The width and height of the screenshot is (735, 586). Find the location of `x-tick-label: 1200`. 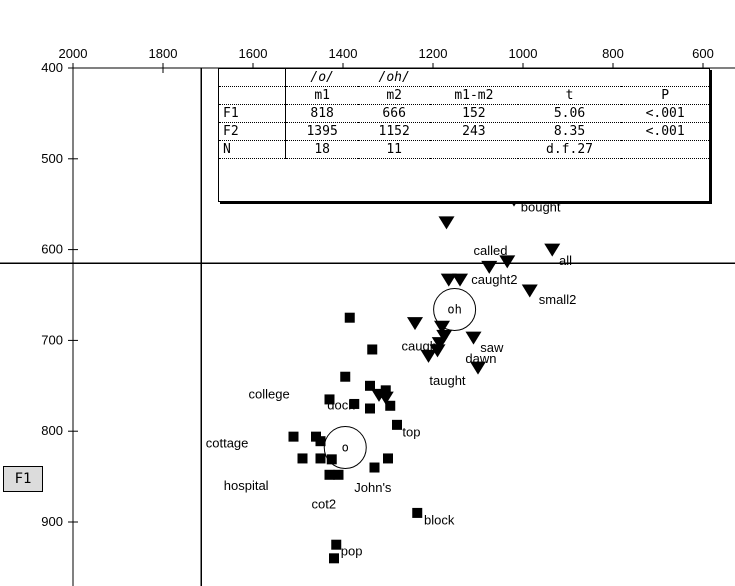

x-tick-label: 1200 is located at coordinates (433, 53).